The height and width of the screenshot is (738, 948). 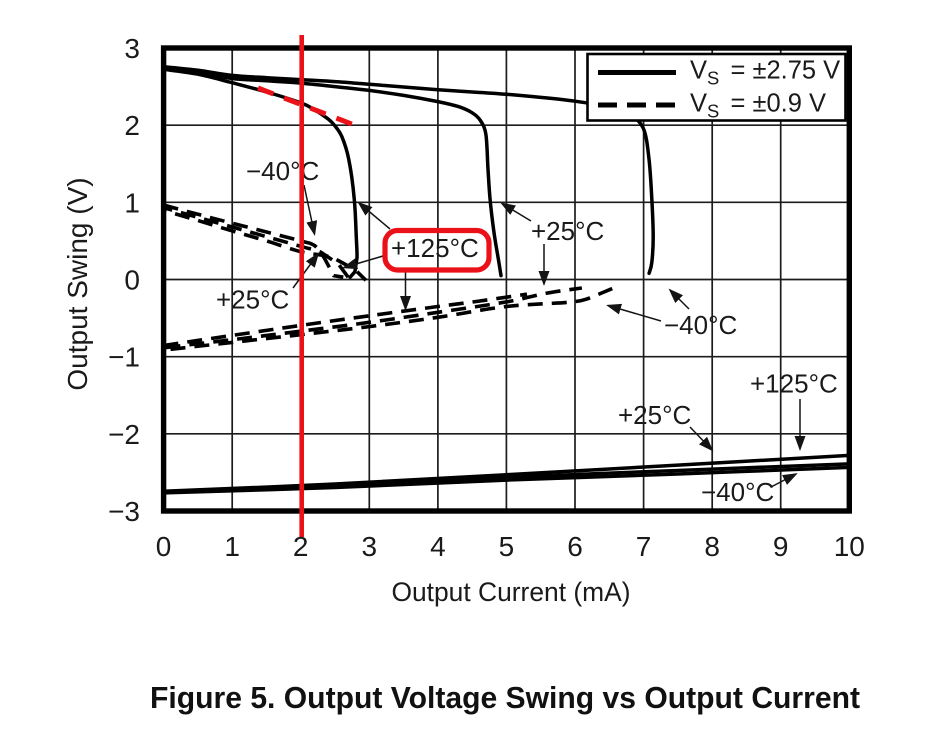 I want to click on svg-text: = ±2.75 V, so click(x=786, y=71).